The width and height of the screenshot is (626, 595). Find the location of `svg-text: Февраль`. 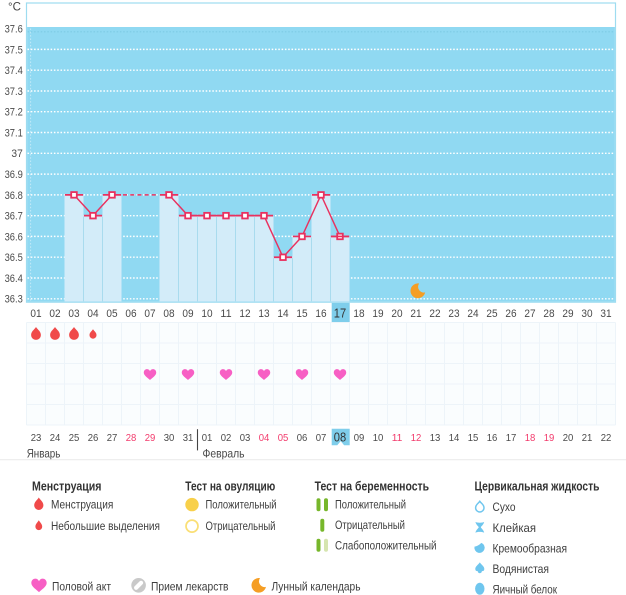

svg-text: Февраль is located at coordinates (224, 454).